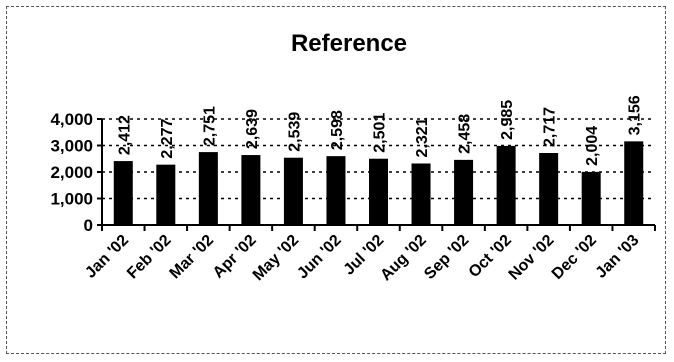  What do you see at coordinates (446, 257) in the screenshot?
I see `x-tick-label: Sep '02` at bounding box center [446, 257].